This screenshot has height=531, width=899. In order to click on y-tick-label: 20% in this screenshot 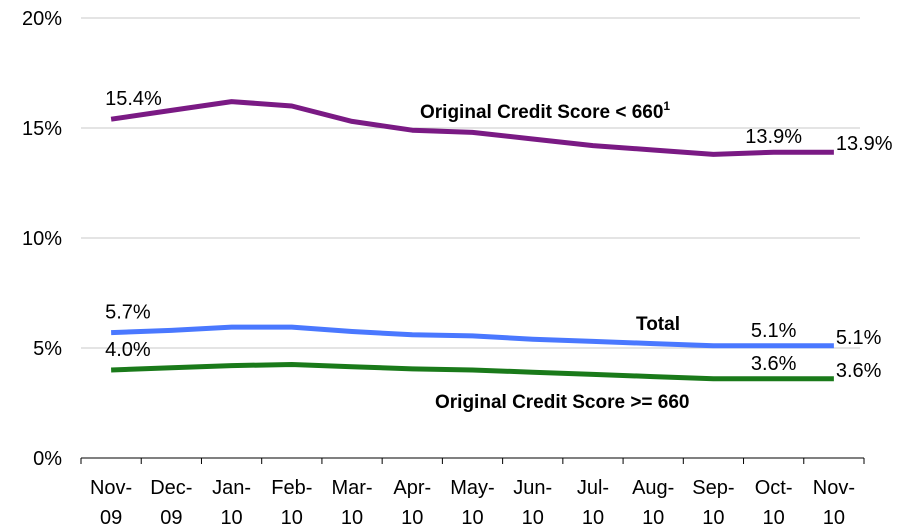, I will do `click(42, 19)`.